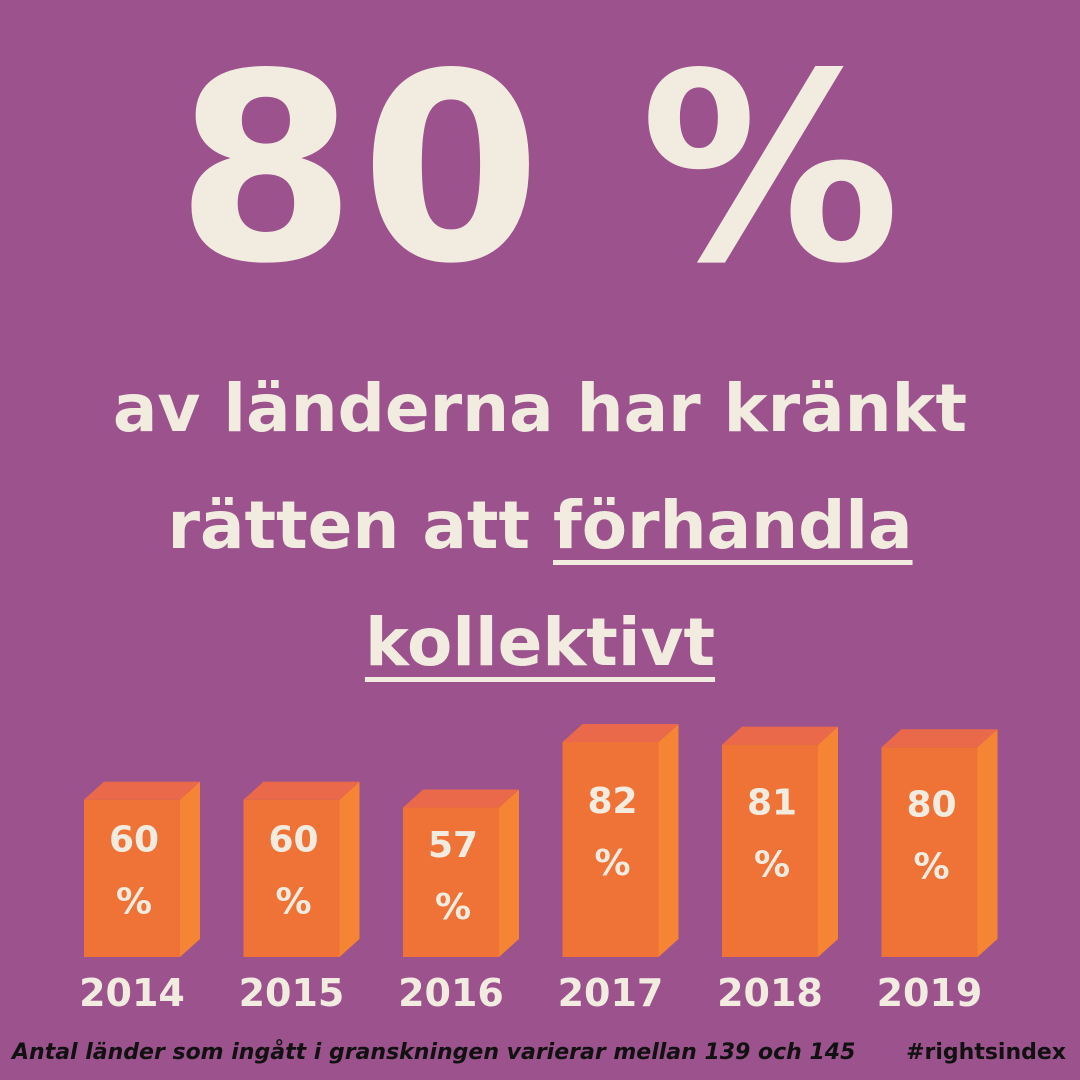 The image size is (1080, 1080). Describe the element at coordinates (770, 993) in the screenshot. I see `x-tick-label-2018: 2018` at that location.